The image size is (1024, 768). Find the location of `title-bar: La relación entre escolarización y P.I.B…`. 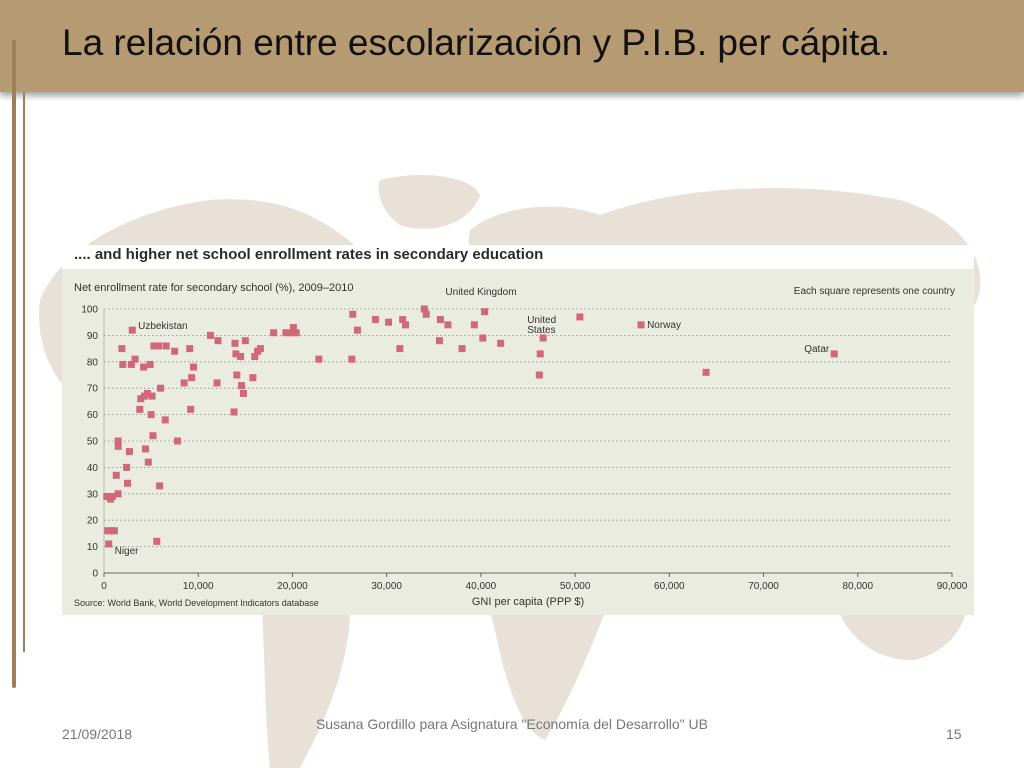

title-bar: La relación entre escolarización y P.I.B… is located at coordinates (512, 46).